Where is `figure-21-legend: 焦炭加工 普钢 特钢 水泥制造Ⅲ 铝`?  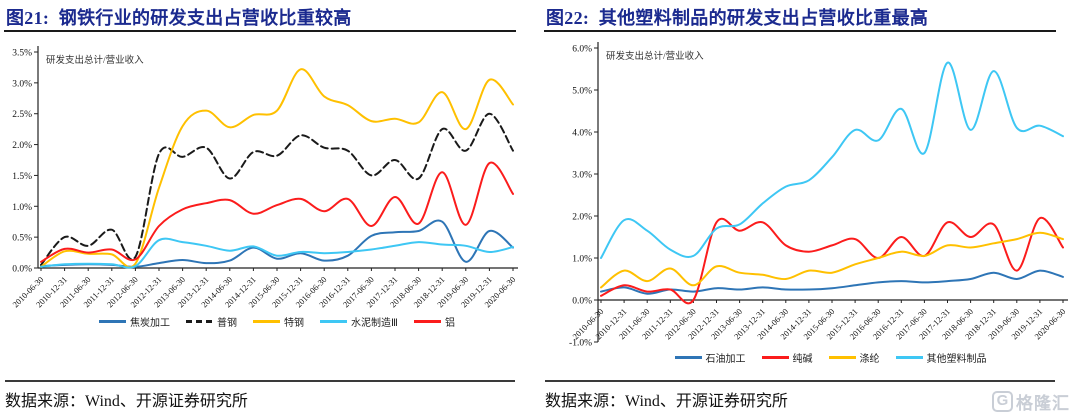
figure-21-legend: 焦炭加工 普钢 特钢 水泥制造Ⅲ 铝 is located at coordinates (277, 321).